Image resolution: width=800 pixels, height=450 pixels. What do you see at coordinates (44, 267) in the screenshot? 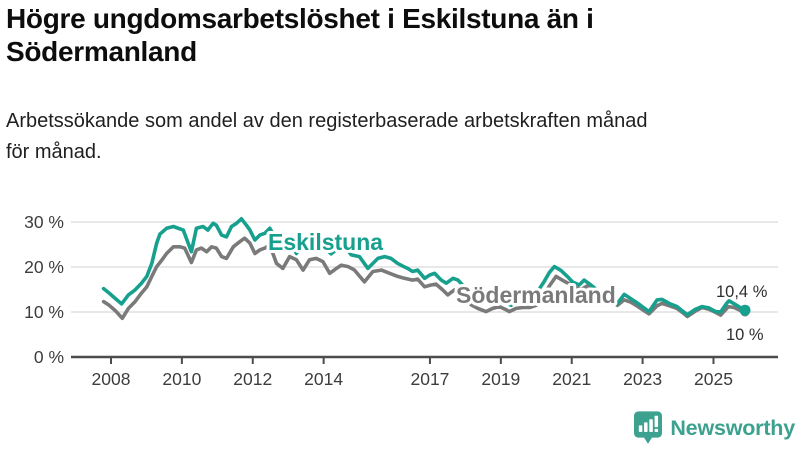
I see `y-axis-label: 20 %` at bounding box center [44, 267].